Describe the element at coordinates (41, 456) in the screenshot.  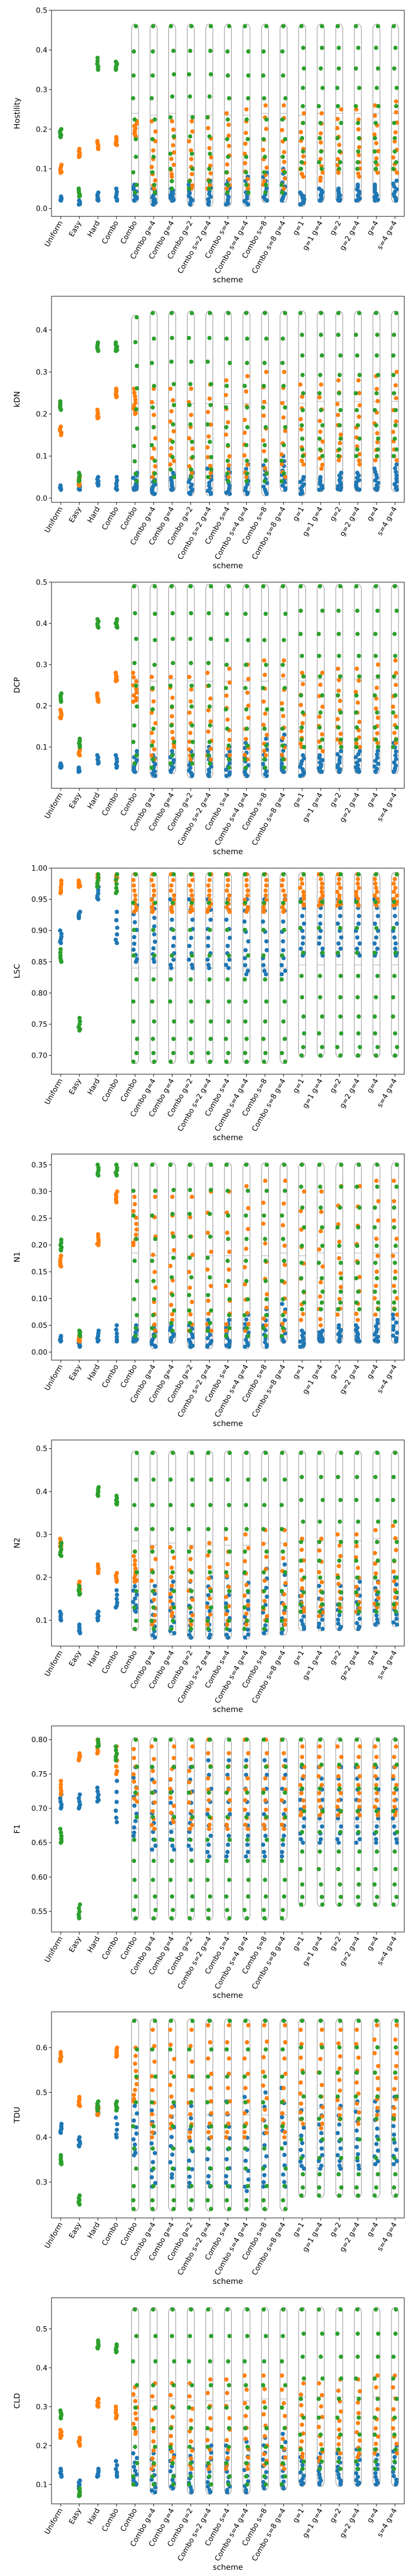
I see `y-tick-label: 0.1` at that location.